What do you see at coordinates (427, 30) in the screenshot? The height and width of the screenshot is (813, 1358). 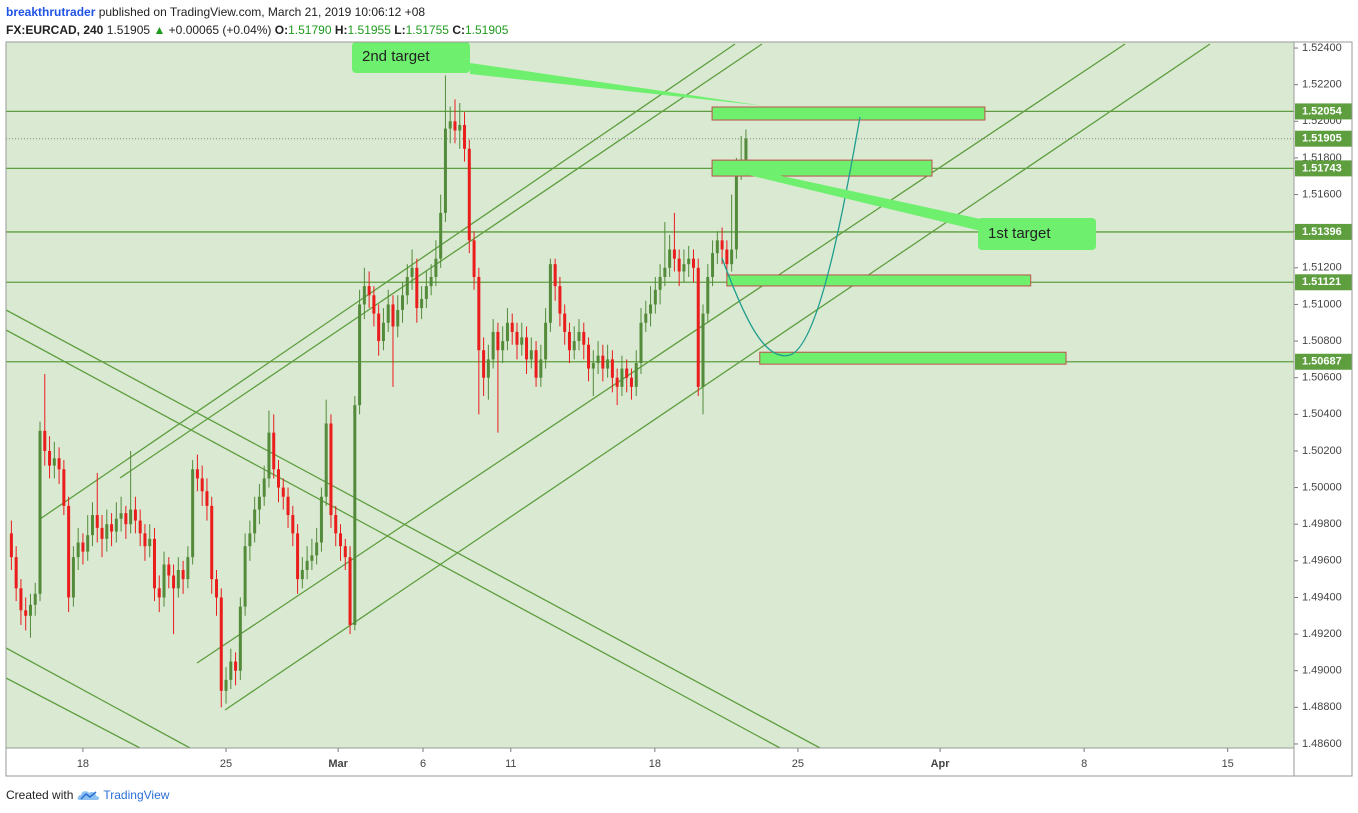 I see `l-value: 1.51755` at bounding box center [427, 30].